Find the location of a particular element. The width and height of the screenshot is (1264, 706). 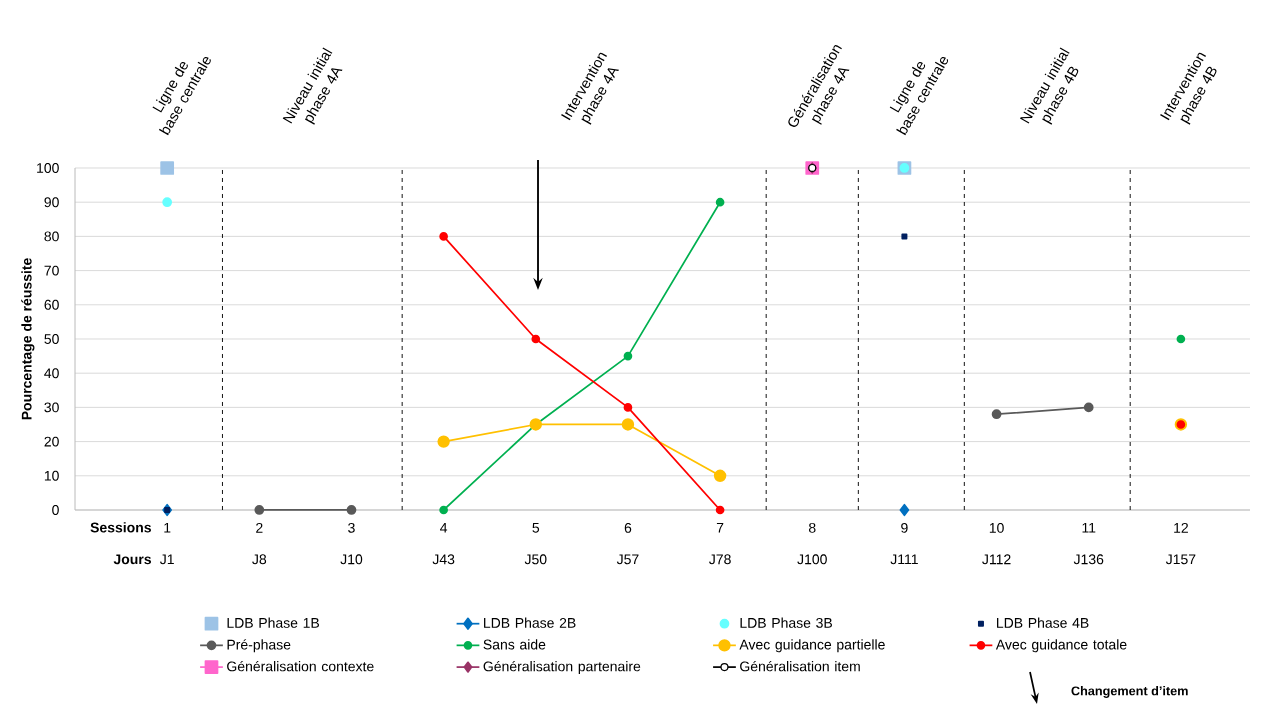

y-tick-label: 40 is located at coordinates (51, 373).